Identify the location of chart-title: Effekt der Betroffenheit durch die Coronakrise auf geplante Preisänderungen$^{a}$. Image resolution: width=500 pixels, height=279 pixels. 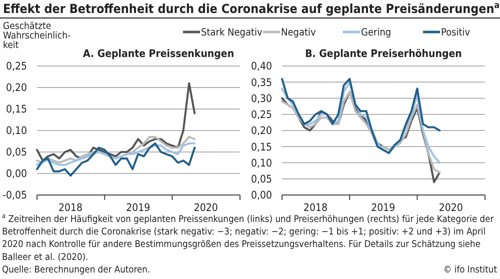
(251, 8).